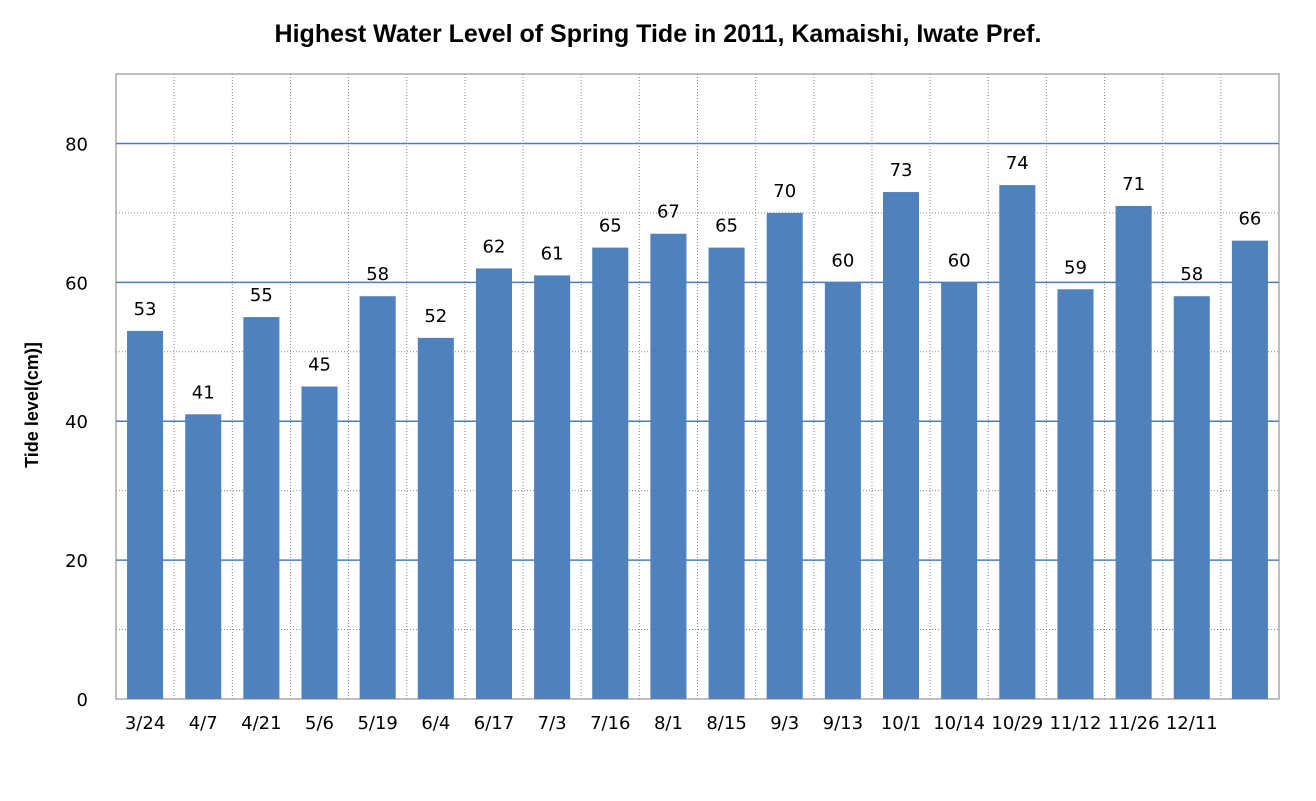 The height and width of the screenshot is (801, 1316). Describe the element at coordinates (552, 723) in the screenshot. I see `x-tick-label: 7/3` at that location.